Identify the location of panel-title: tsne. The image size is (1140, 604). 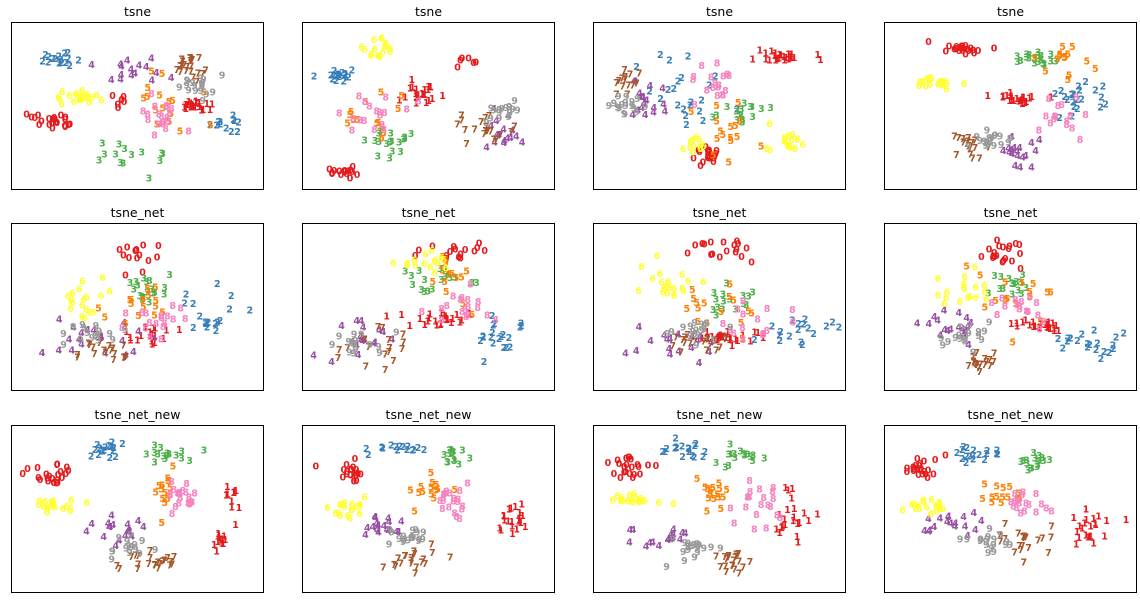
(1010, 11).